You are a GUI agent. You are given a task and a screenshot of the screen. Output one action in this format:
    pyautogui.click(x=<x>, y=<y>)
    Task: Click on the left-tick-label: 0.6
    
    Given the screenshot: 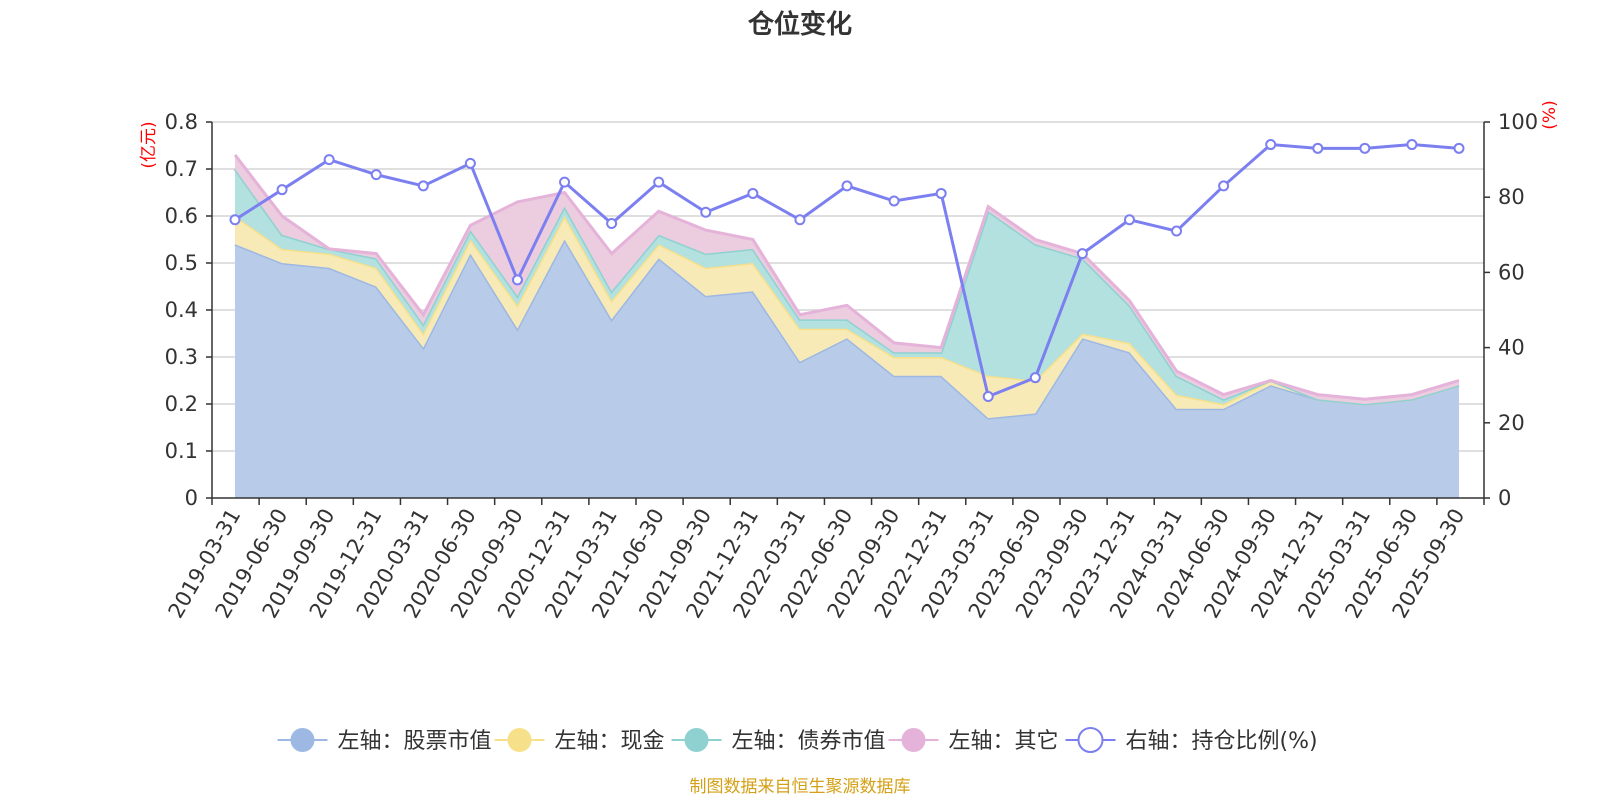 What is the action you would take?
    pyautogui.click(x=181, y=216)
    